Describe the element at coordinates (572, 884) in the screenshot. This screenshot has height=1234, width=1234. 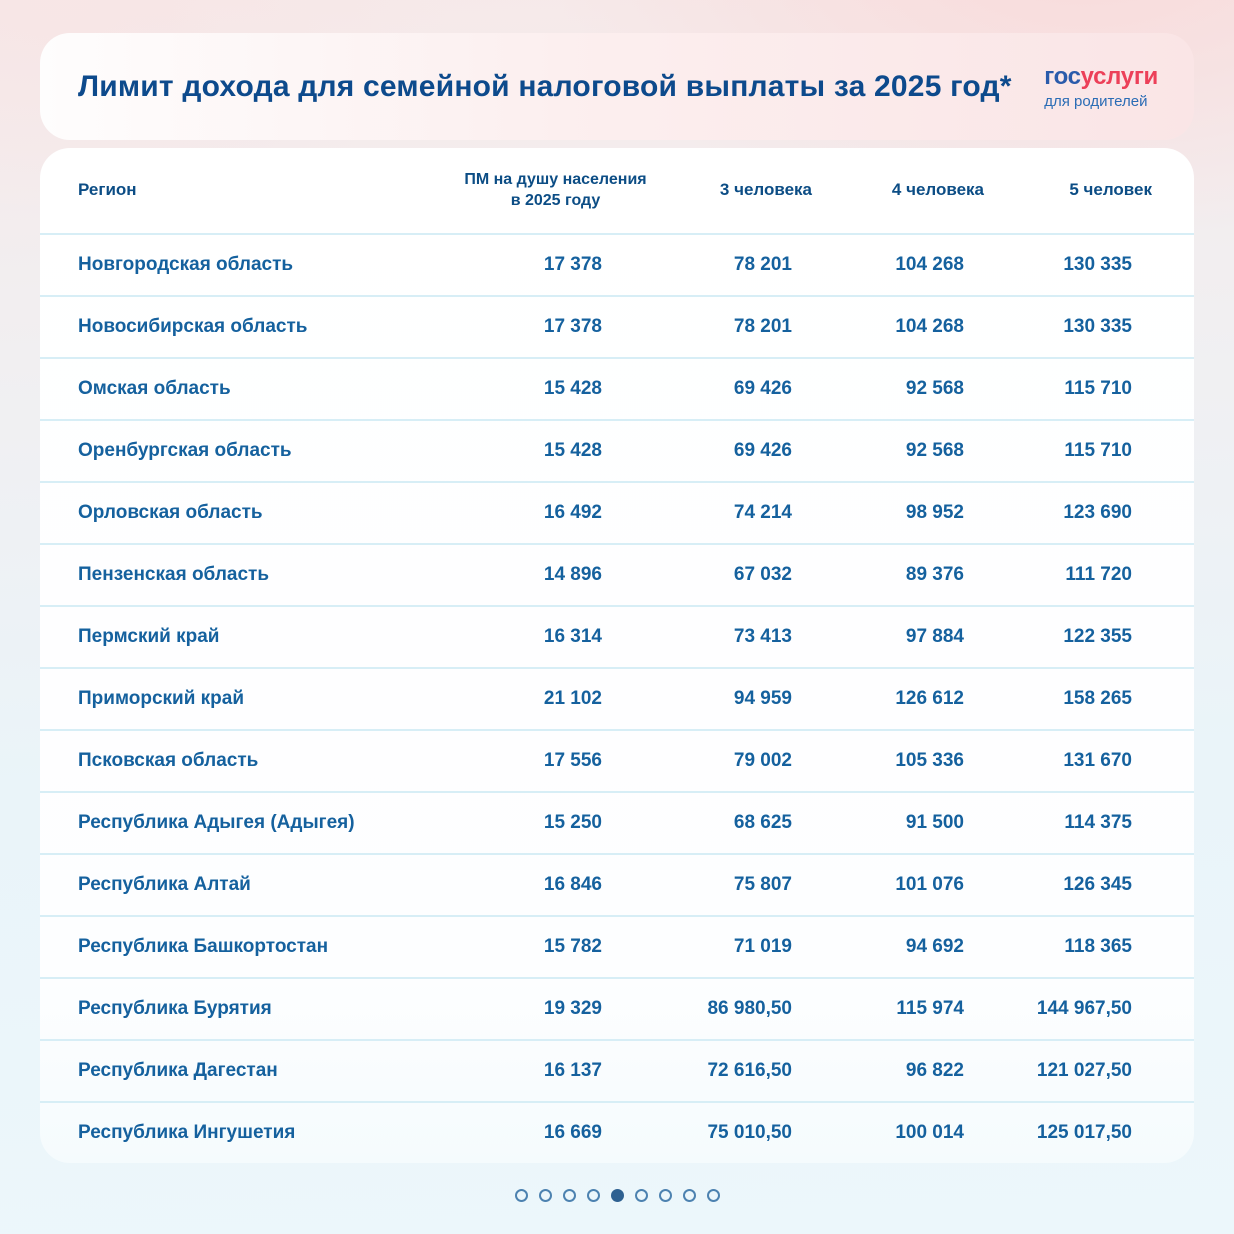
I see `pm-cell: 16 846` at that location.